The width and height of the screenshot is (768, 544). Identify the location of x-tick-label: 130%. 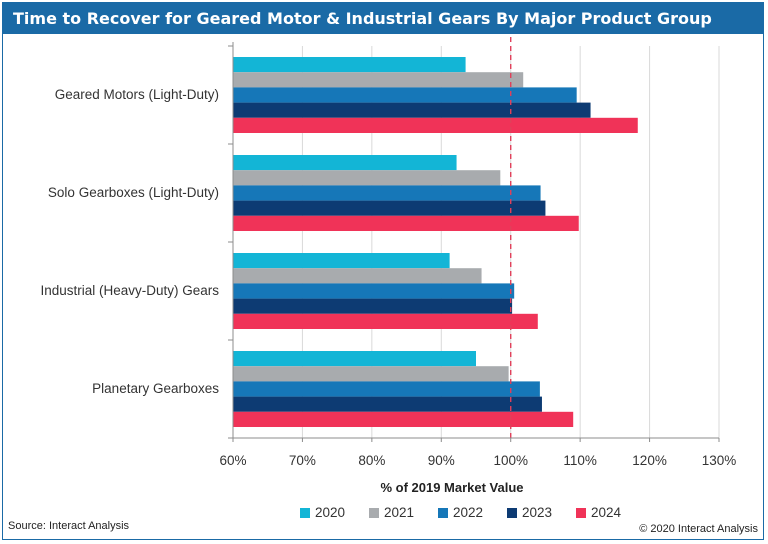
(719, 460).